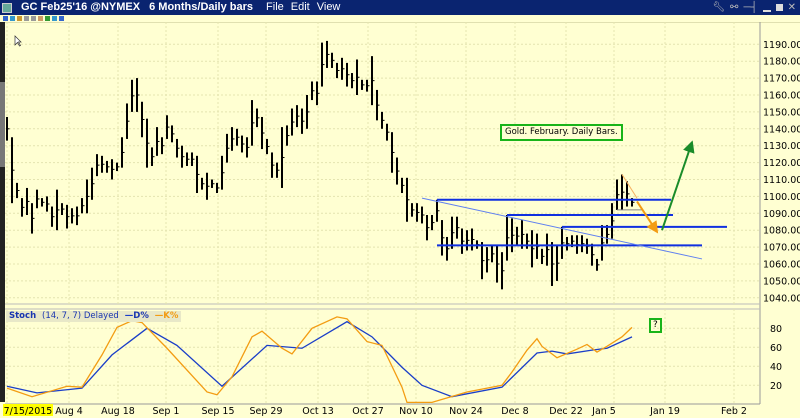 This screenshot has width=800, height=418. Describe the element at coordinates (2, 124) in the screenshot. I see `scroll-thumb` at that location.